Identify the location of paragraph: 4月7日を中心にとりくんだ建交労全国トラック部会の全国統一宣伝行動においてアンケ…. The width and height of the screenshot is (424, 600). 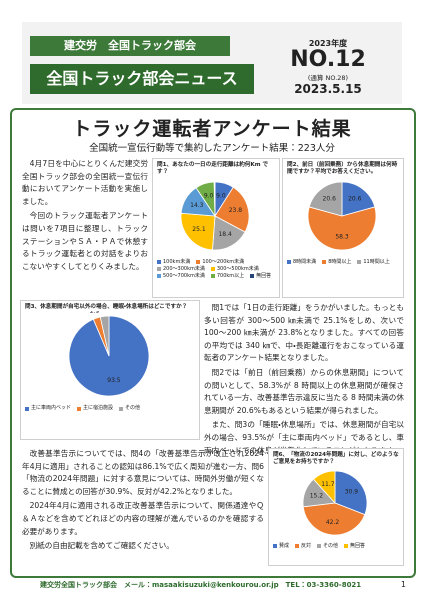
(85, 182).